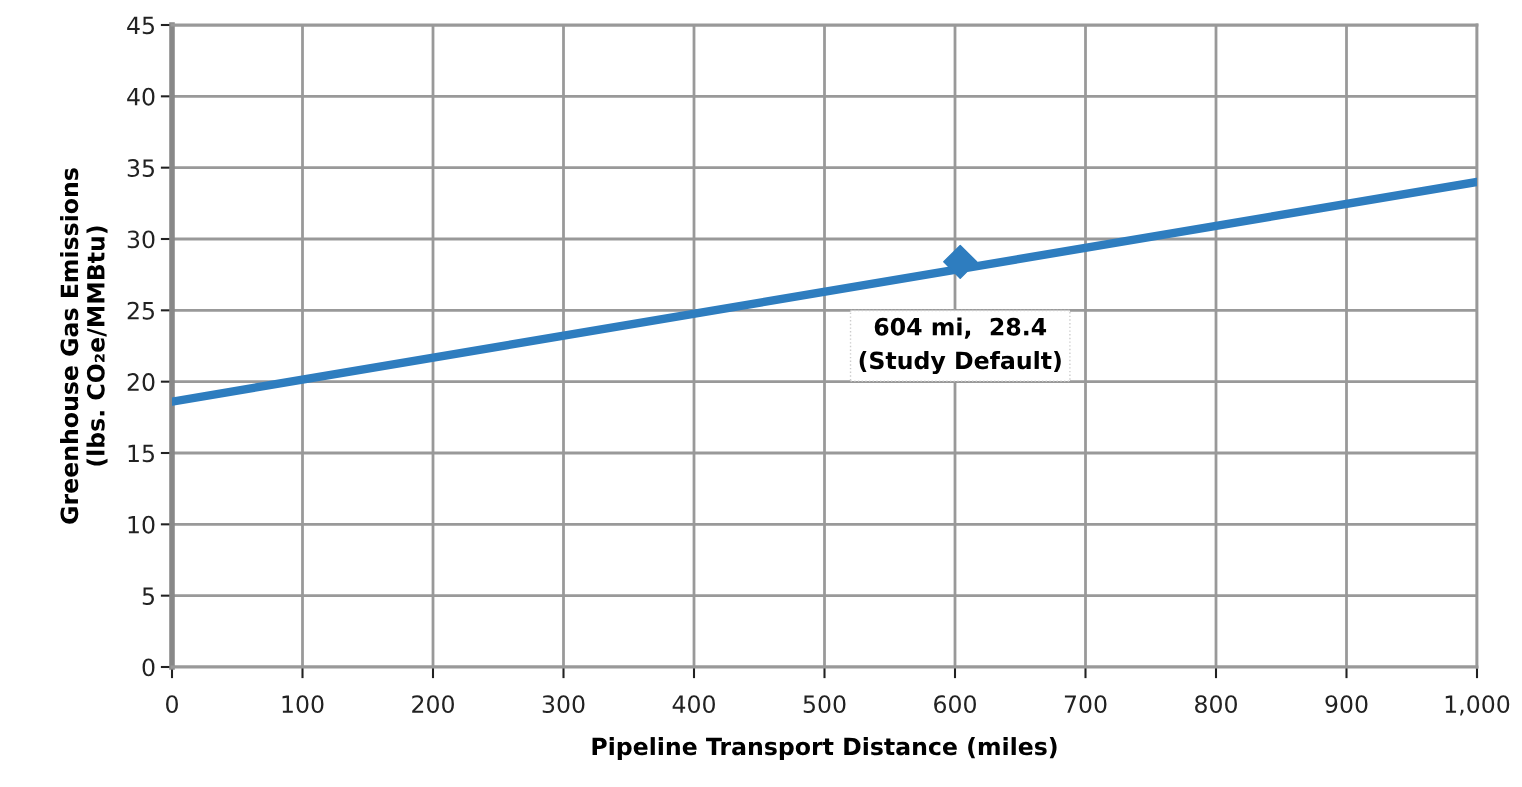 This screenshot has width=1522, height=787. What do you see at coordinates (433, 704) in the screenshot?
I see `x-tick-label: 200` at bounding box center [433, 704].